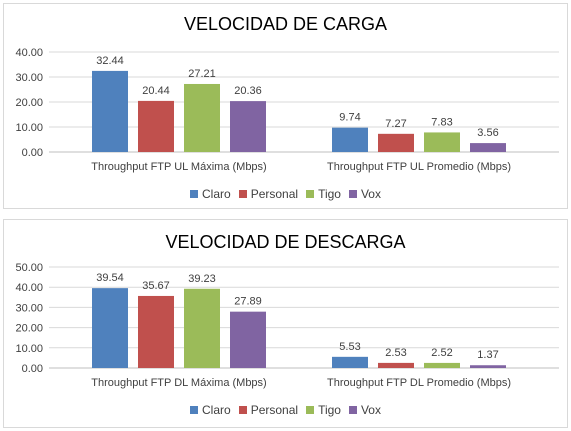 This screenshot has height=431, width=571. What do you see at coordinates (178, 167) in the screenshot?
I see `category-label: Throughput FTP UL Máxima (Mbps)` at bounding box center [178, 167].